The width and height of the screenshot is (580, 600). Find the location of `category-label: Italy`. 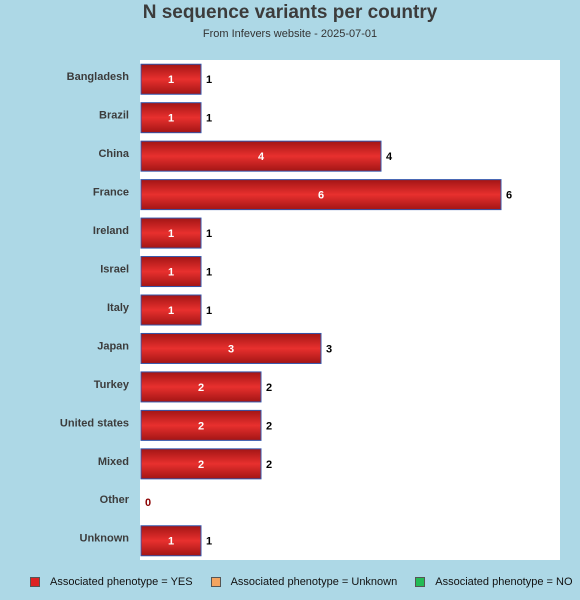

category-label: Italy is located at coordinates (118, 308).